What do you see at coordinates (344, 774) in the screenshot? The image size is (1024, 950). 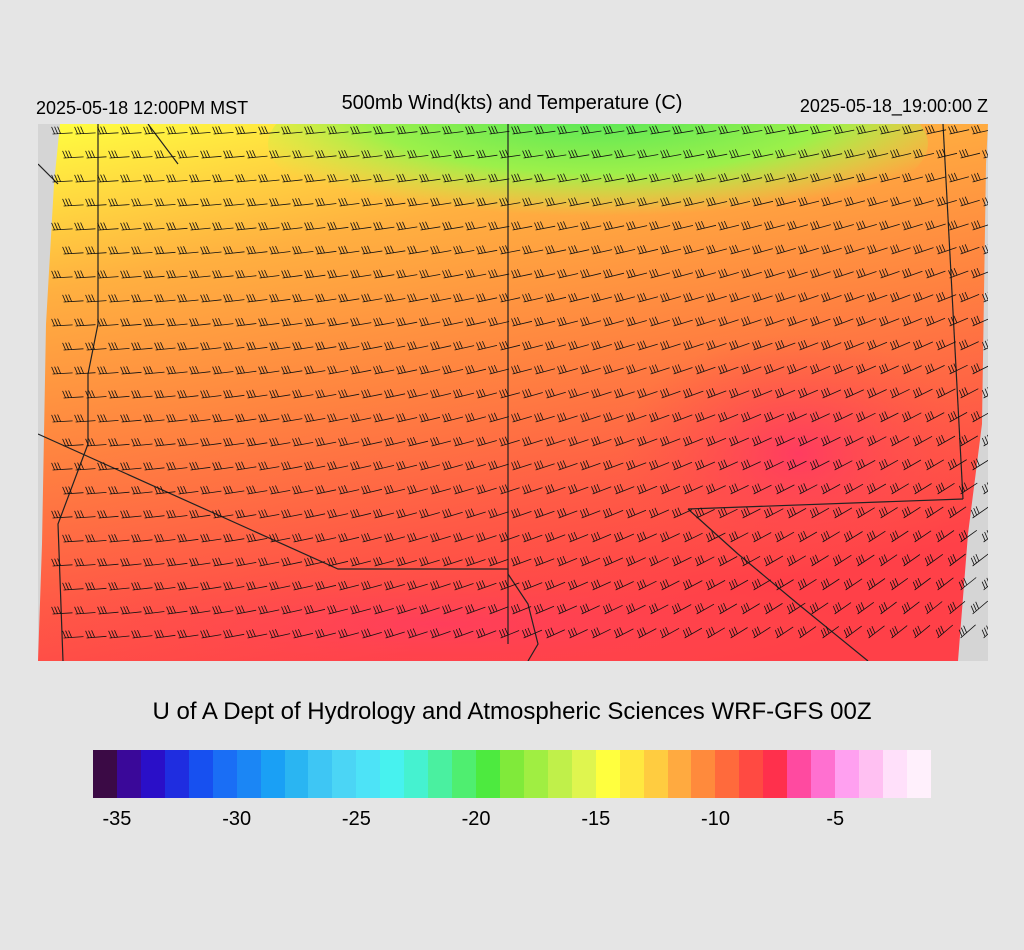 I see `colorbar-swatch` at bounding box center [344, 774].